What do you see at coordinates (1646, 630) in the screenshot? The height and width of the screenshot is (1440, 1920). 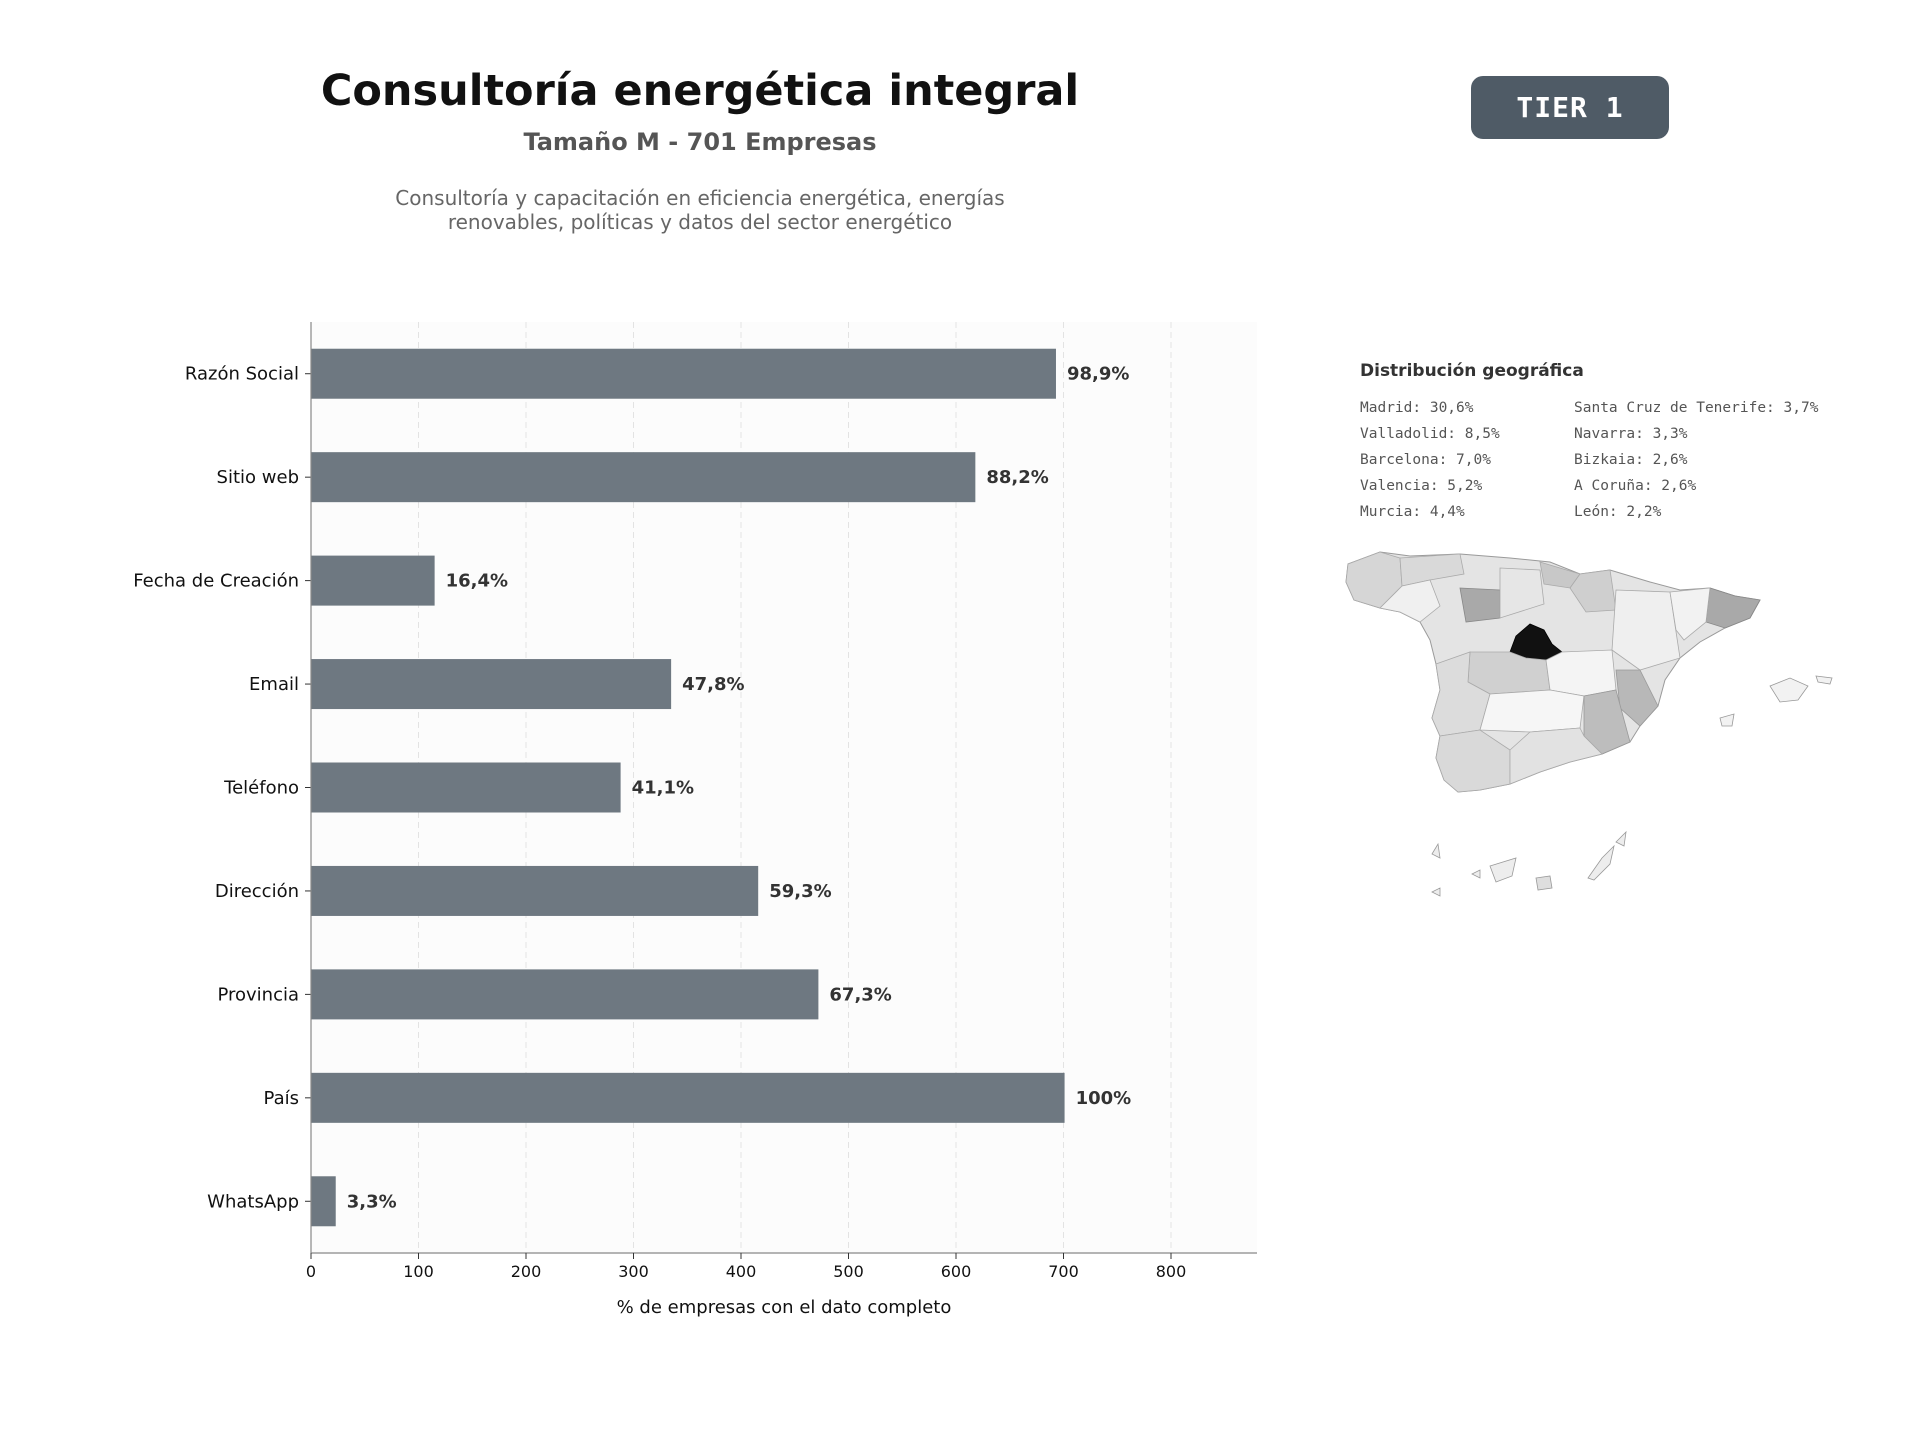 I see `map-region-aragon` at bounding box center [1646, 630].